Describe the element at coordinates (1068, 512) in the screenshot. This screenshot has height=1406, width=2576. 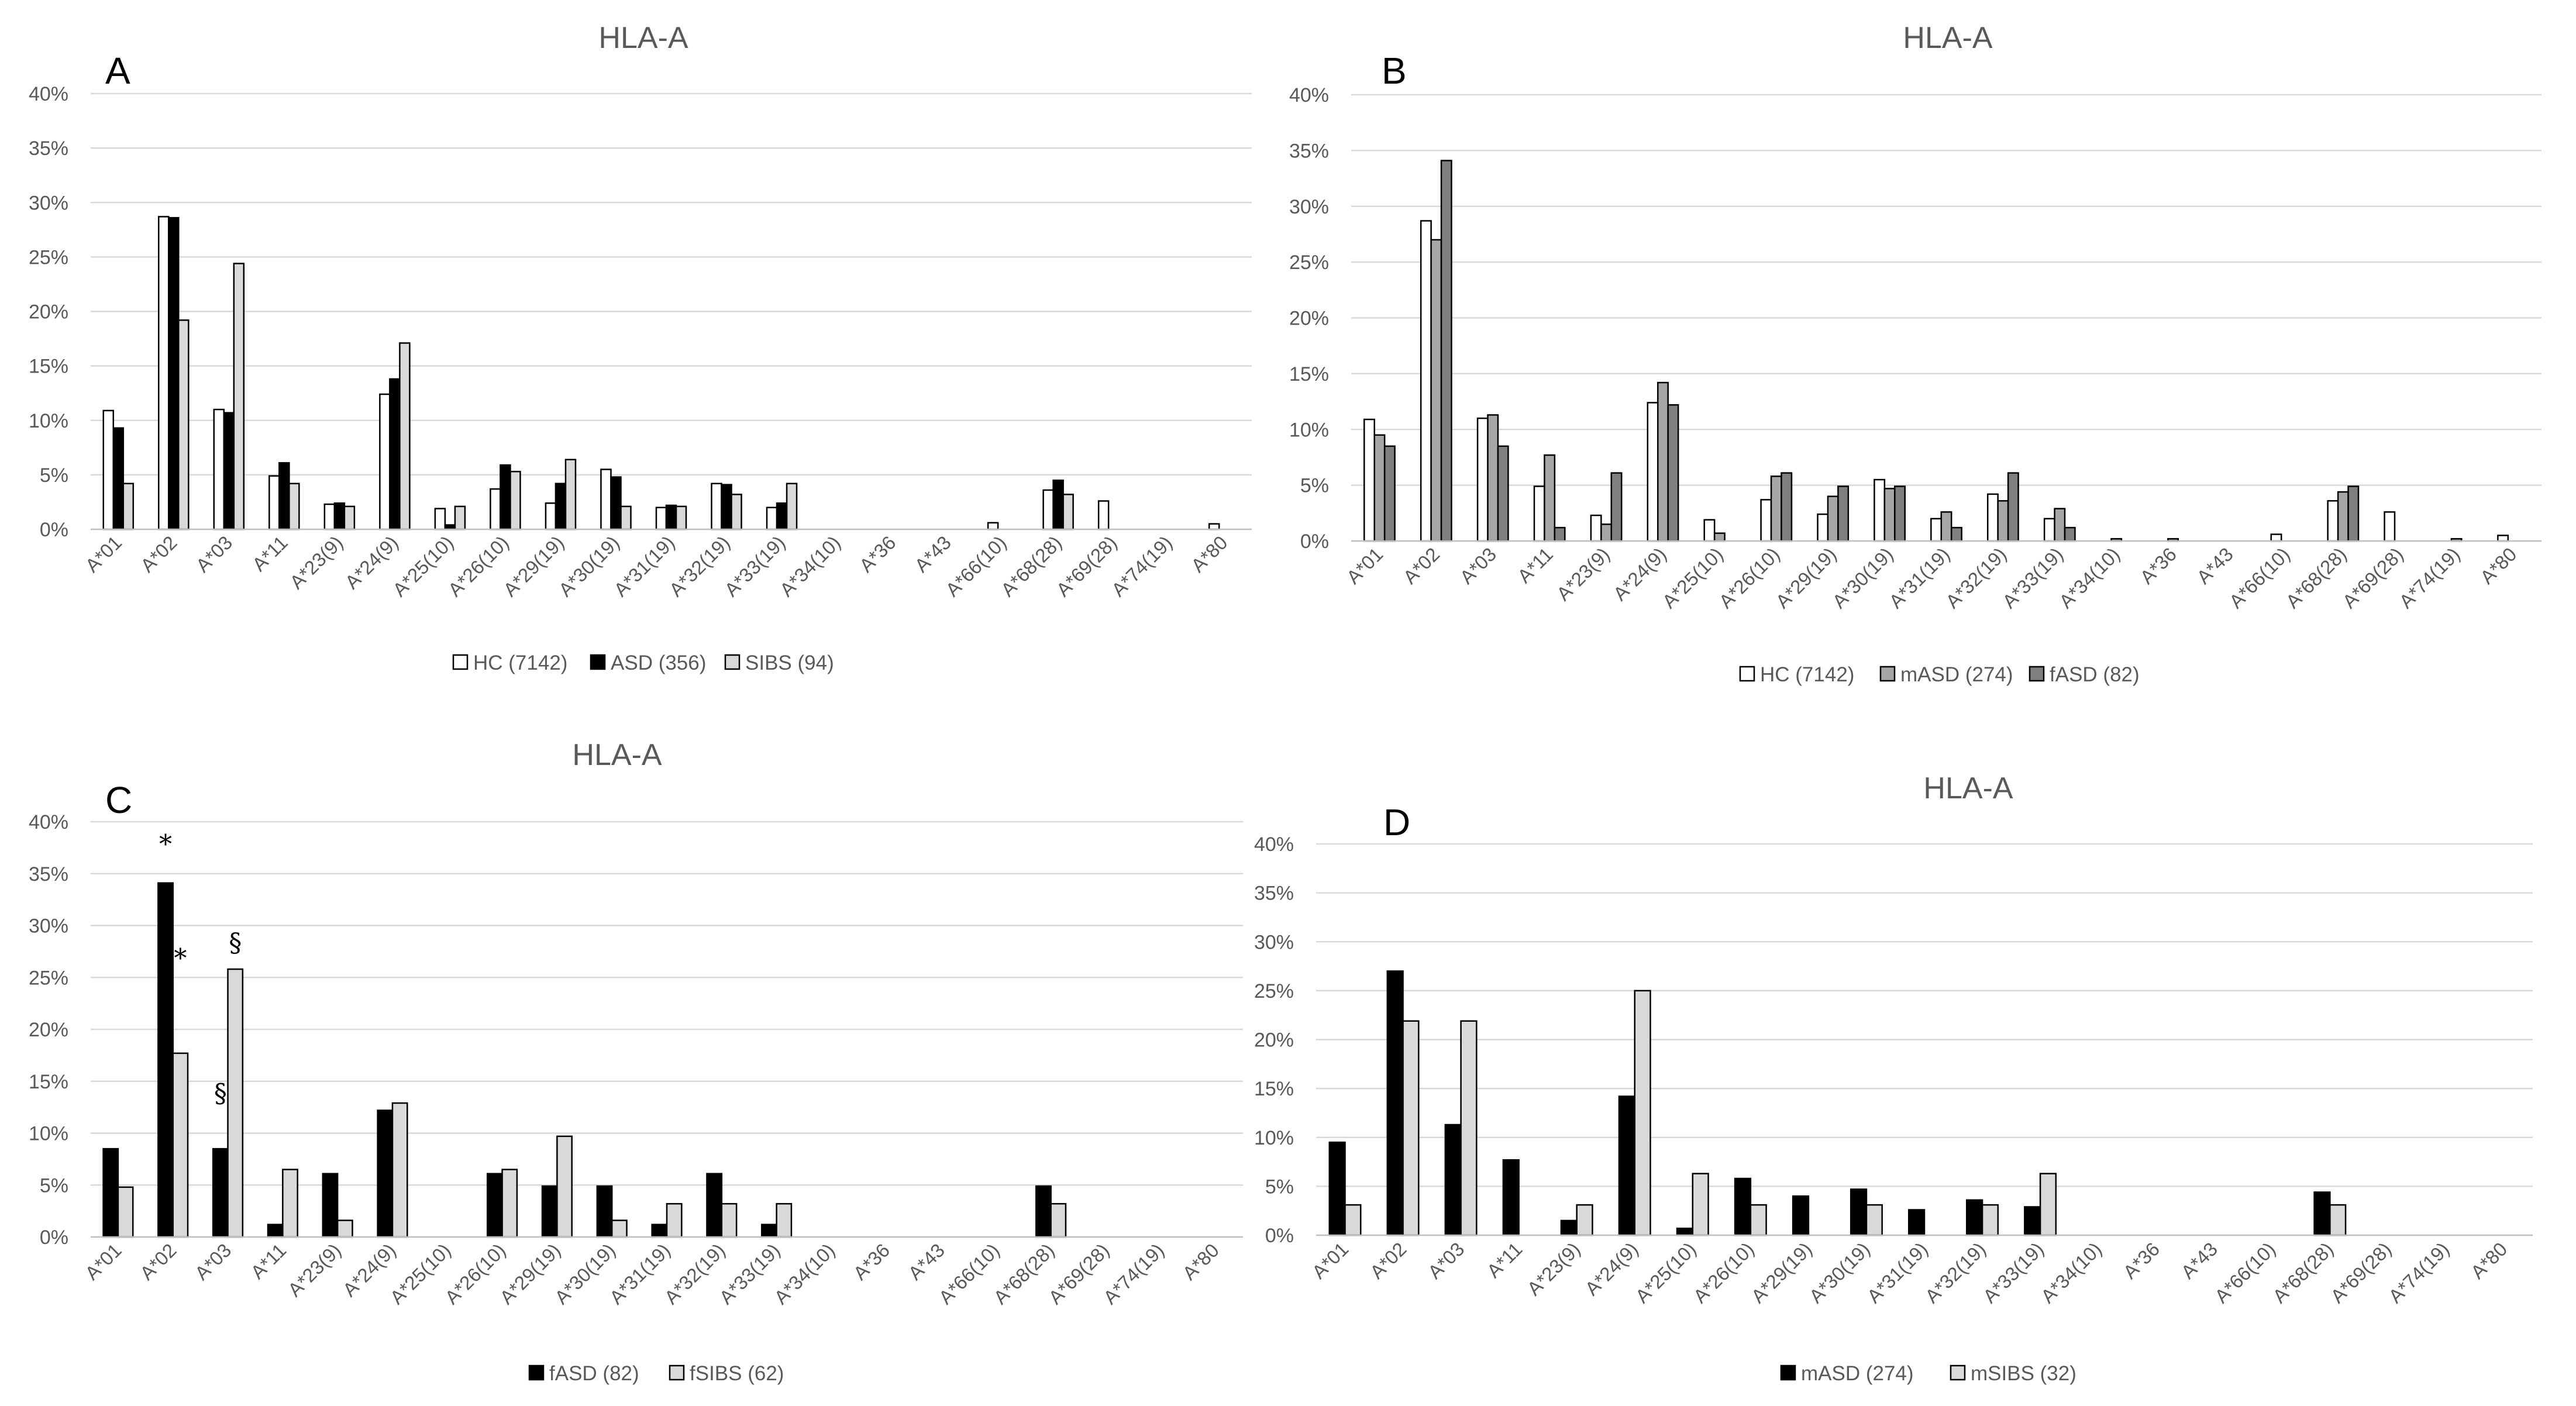
I see `bar-a-s2-c17` at that location.